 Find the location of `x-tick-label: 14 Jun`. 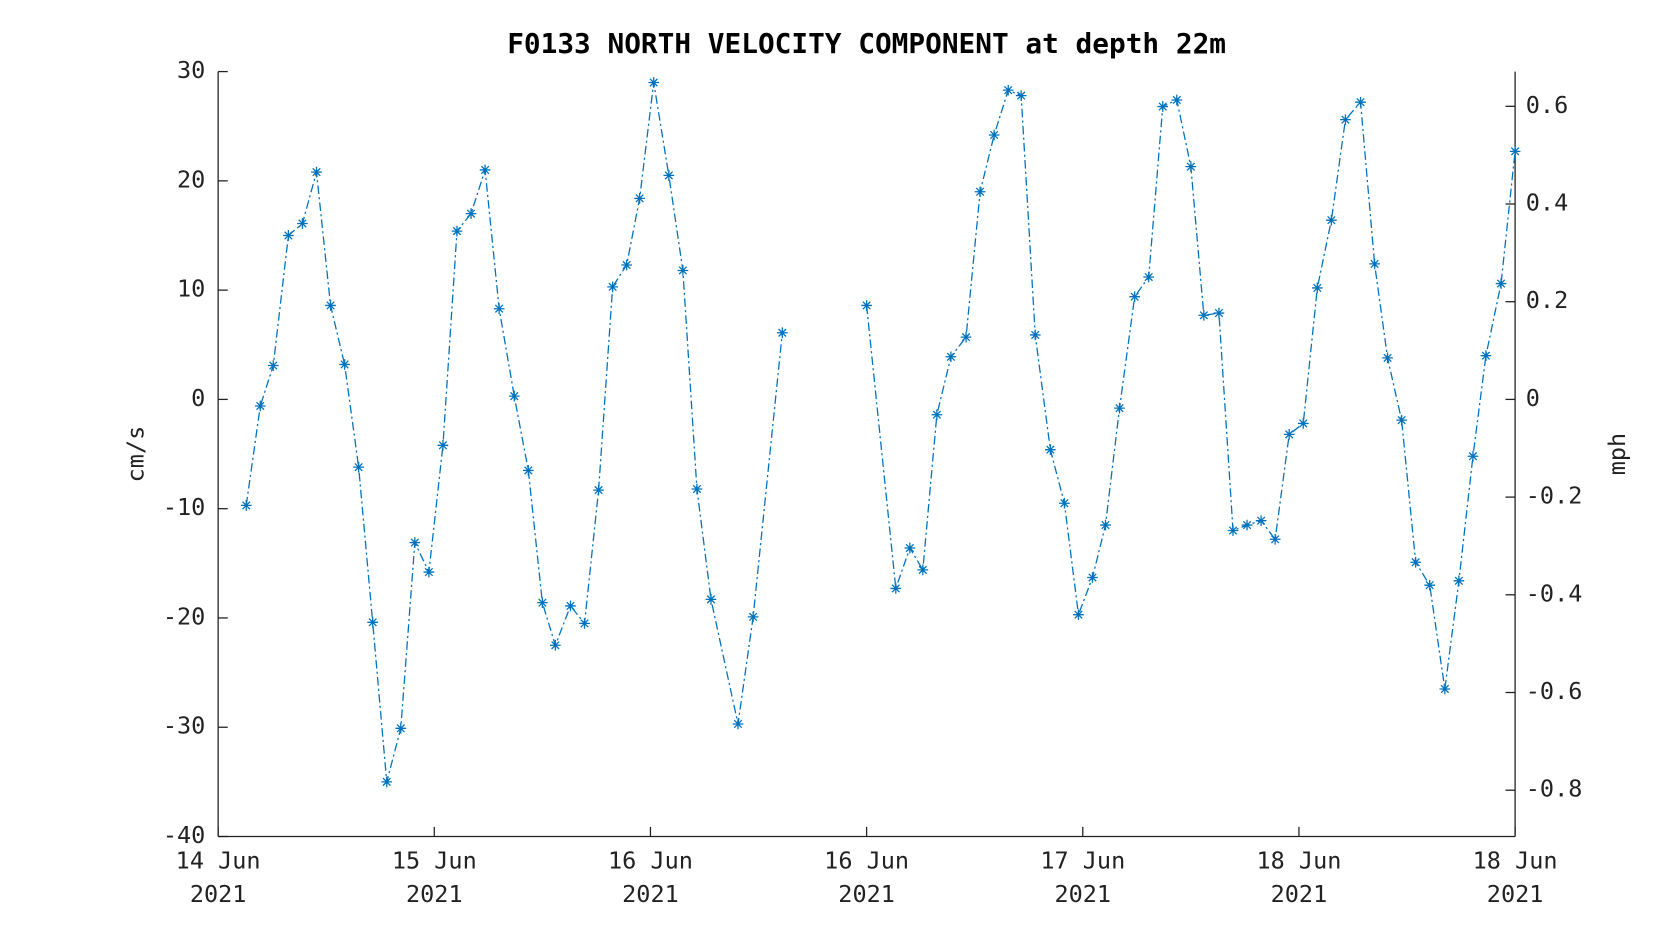

x-tick-label: 14 Jun is located at coordinates (218, 861).